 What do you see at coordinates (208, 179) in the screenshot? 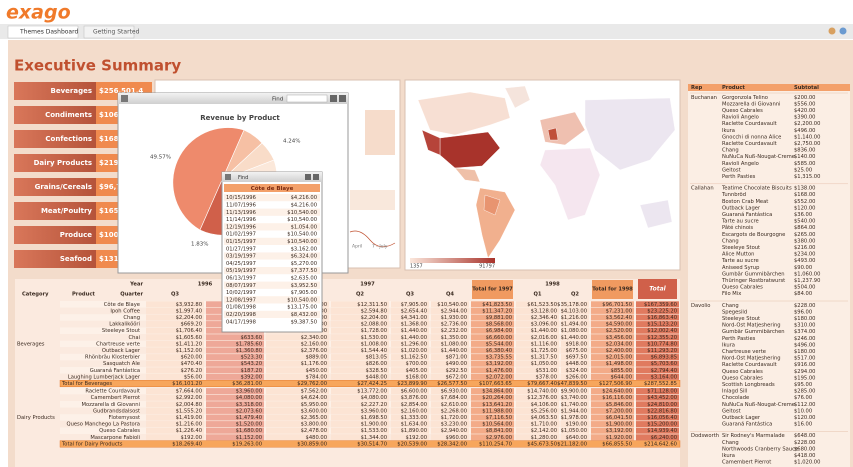
I see `pie-slice` at bounding box center [208, 179].